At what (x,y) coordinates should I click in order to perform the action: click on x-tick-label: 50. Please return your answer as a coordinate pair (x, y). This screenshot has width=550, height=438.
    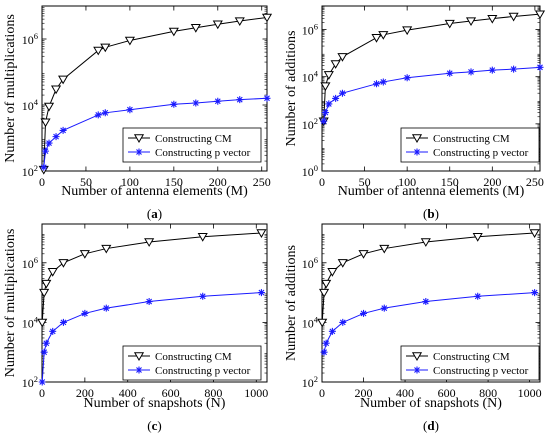
    Looking at the image, I should click on (86, 182).